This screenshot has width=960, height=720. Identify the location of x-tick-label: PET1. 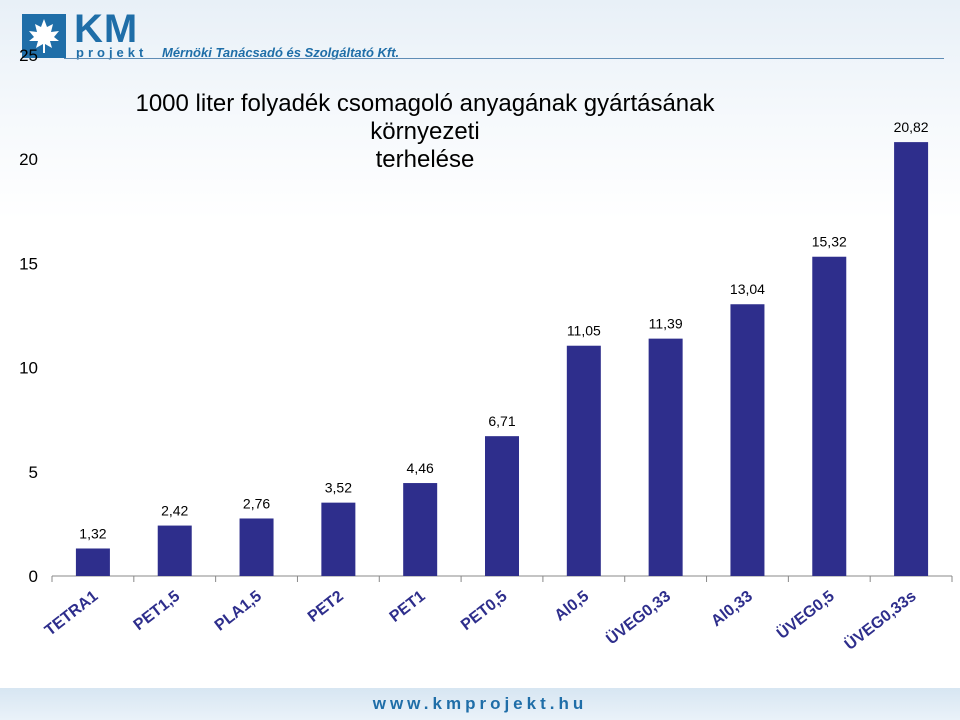
(408, 607).